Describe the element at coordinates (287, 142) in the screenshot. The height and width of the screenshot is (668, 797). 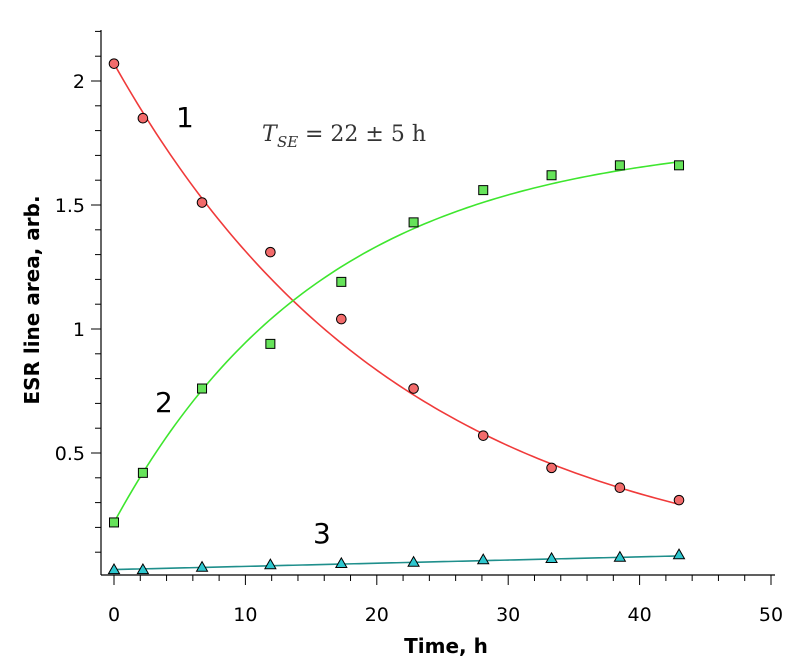
I see `annotation-subscript: SE` at that location.